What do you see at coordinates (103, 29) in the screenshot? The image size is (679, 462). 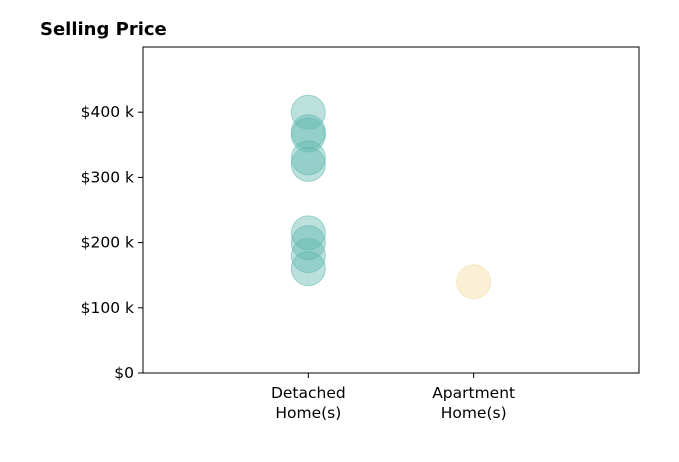 I see `chart-title: Selling Price` at bounding box center [103, 29].